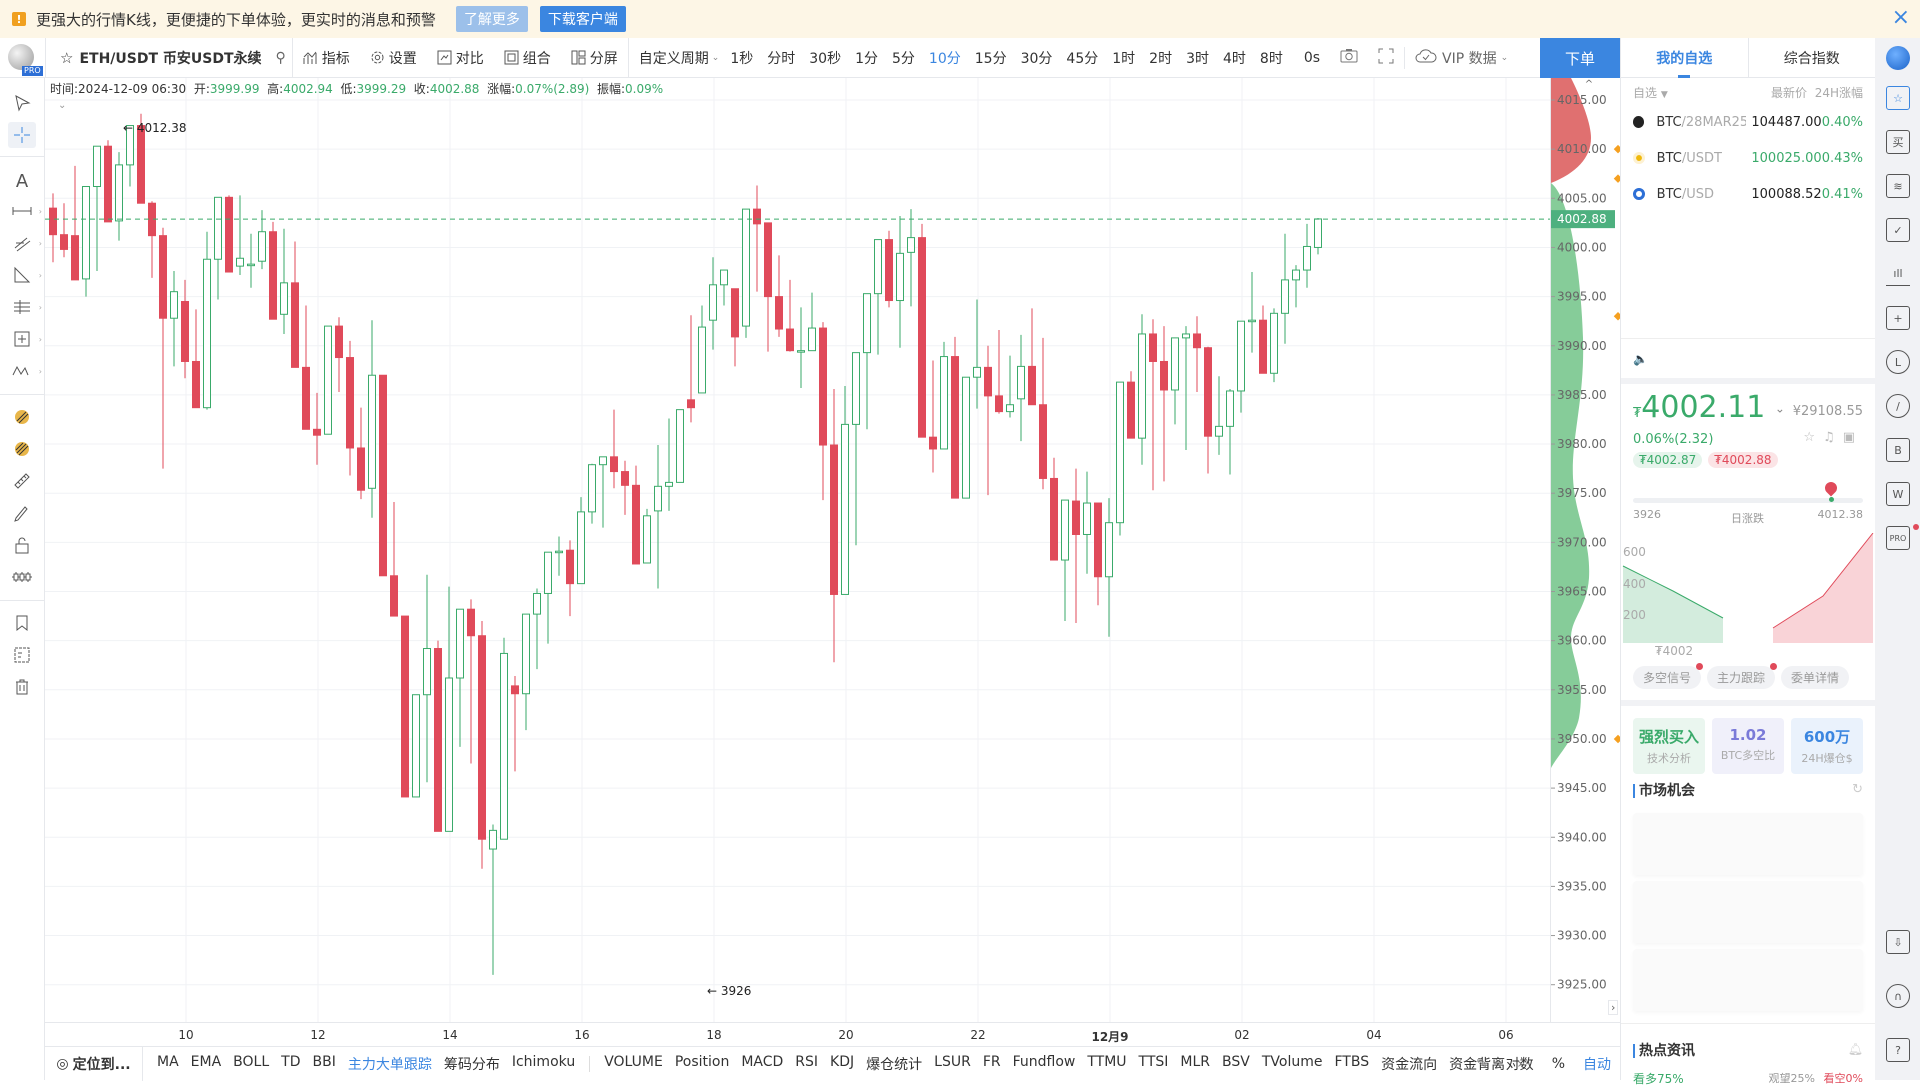  Describe the element at coordinates (1292, 1061) in the screenshot. I see `sub-indicator-TVolume: TVolume` at that location.